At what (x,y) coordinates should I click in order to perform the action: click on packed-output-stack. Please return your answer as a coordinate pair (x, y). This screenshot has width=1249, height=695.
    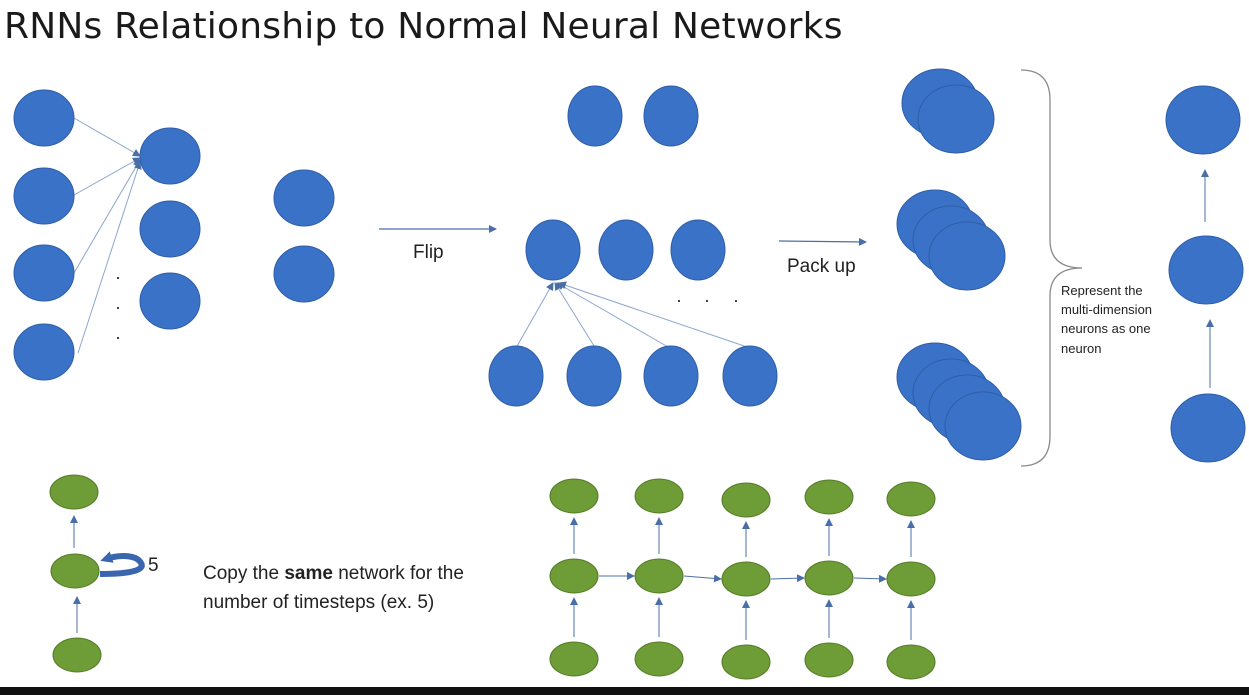
    Looking at the image, I should click on (948, 111).